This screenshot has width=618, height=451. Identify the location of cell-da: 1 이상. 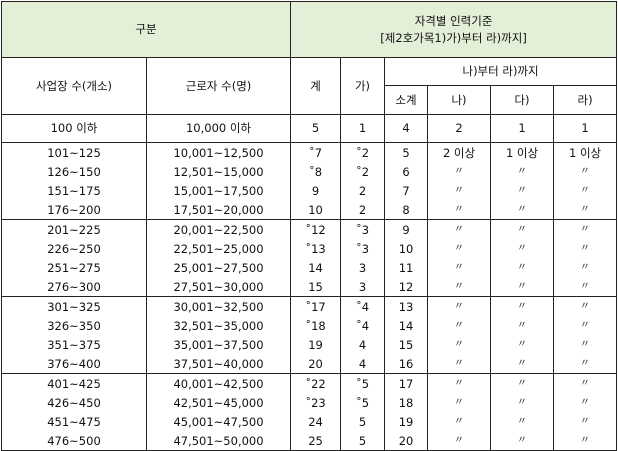
(522, 152).